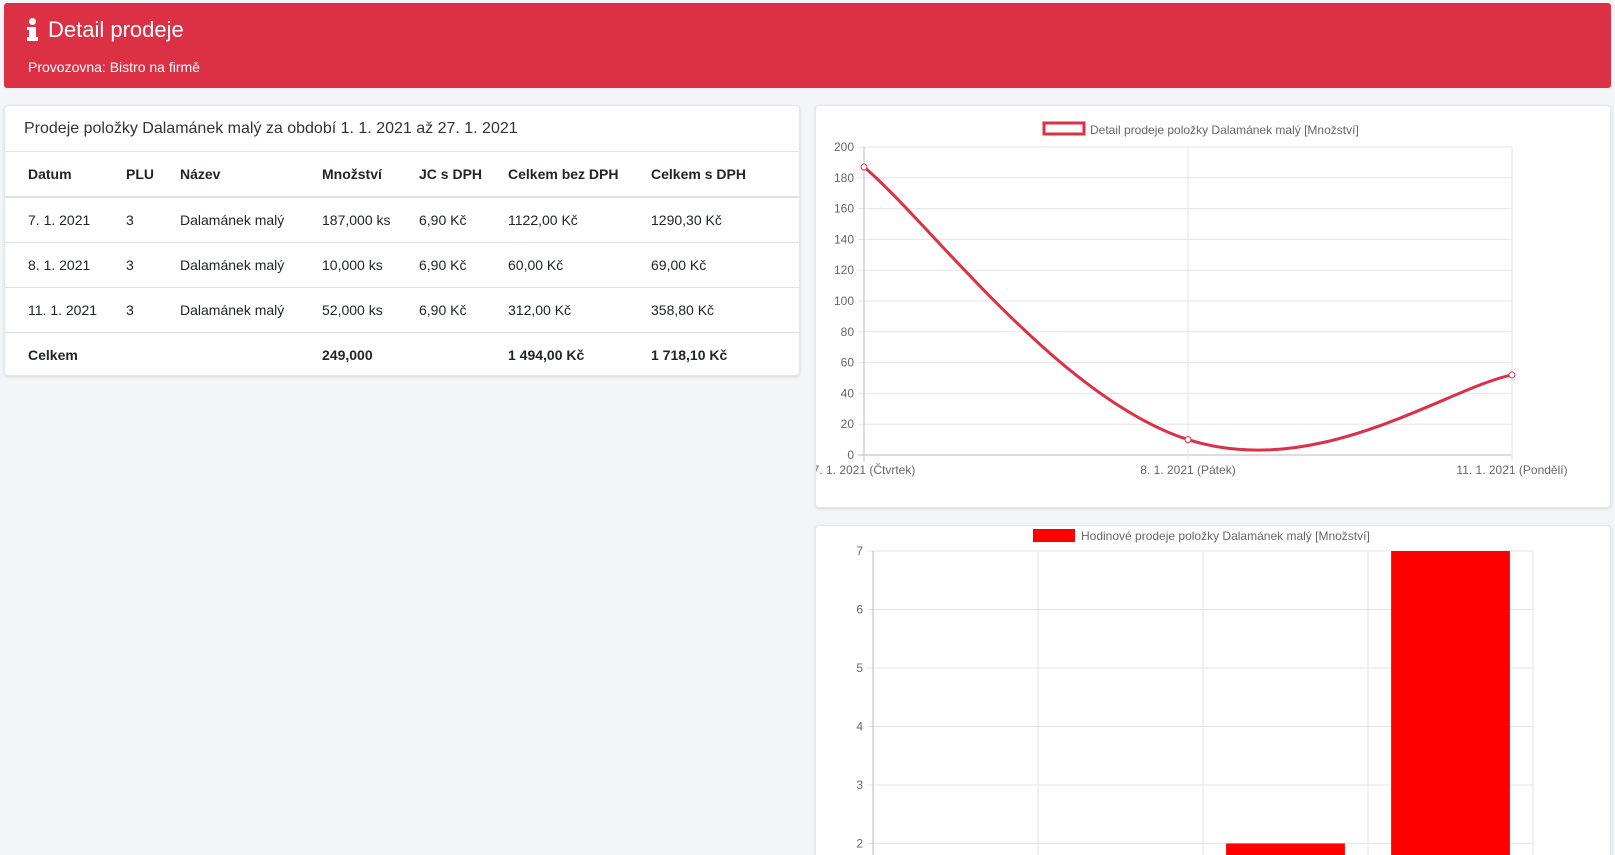  Describe the element at coordinates (848, 332) in the screenshot. I see `y-tick-label: 80` at that location.